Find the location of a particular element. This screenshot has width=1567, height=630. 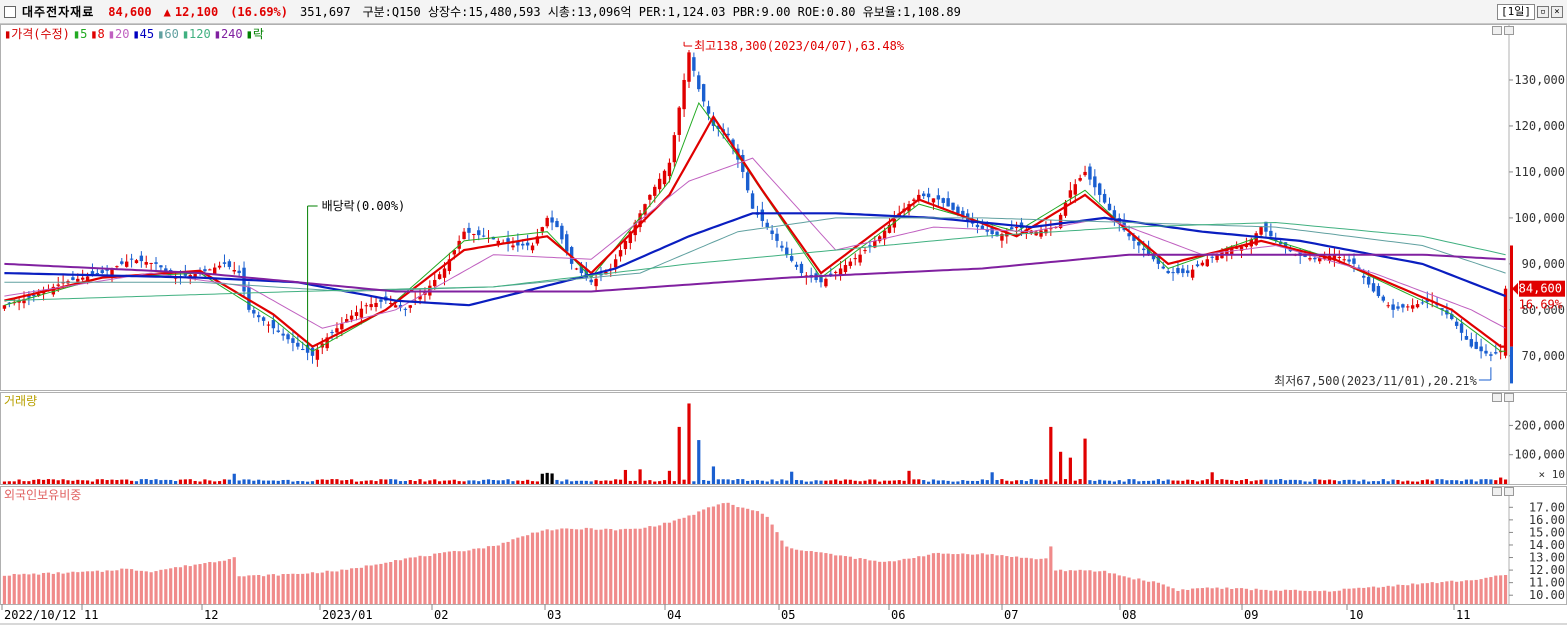

dividend-annotation: 배당락(0.00%) is located at coordinates (364, 206).